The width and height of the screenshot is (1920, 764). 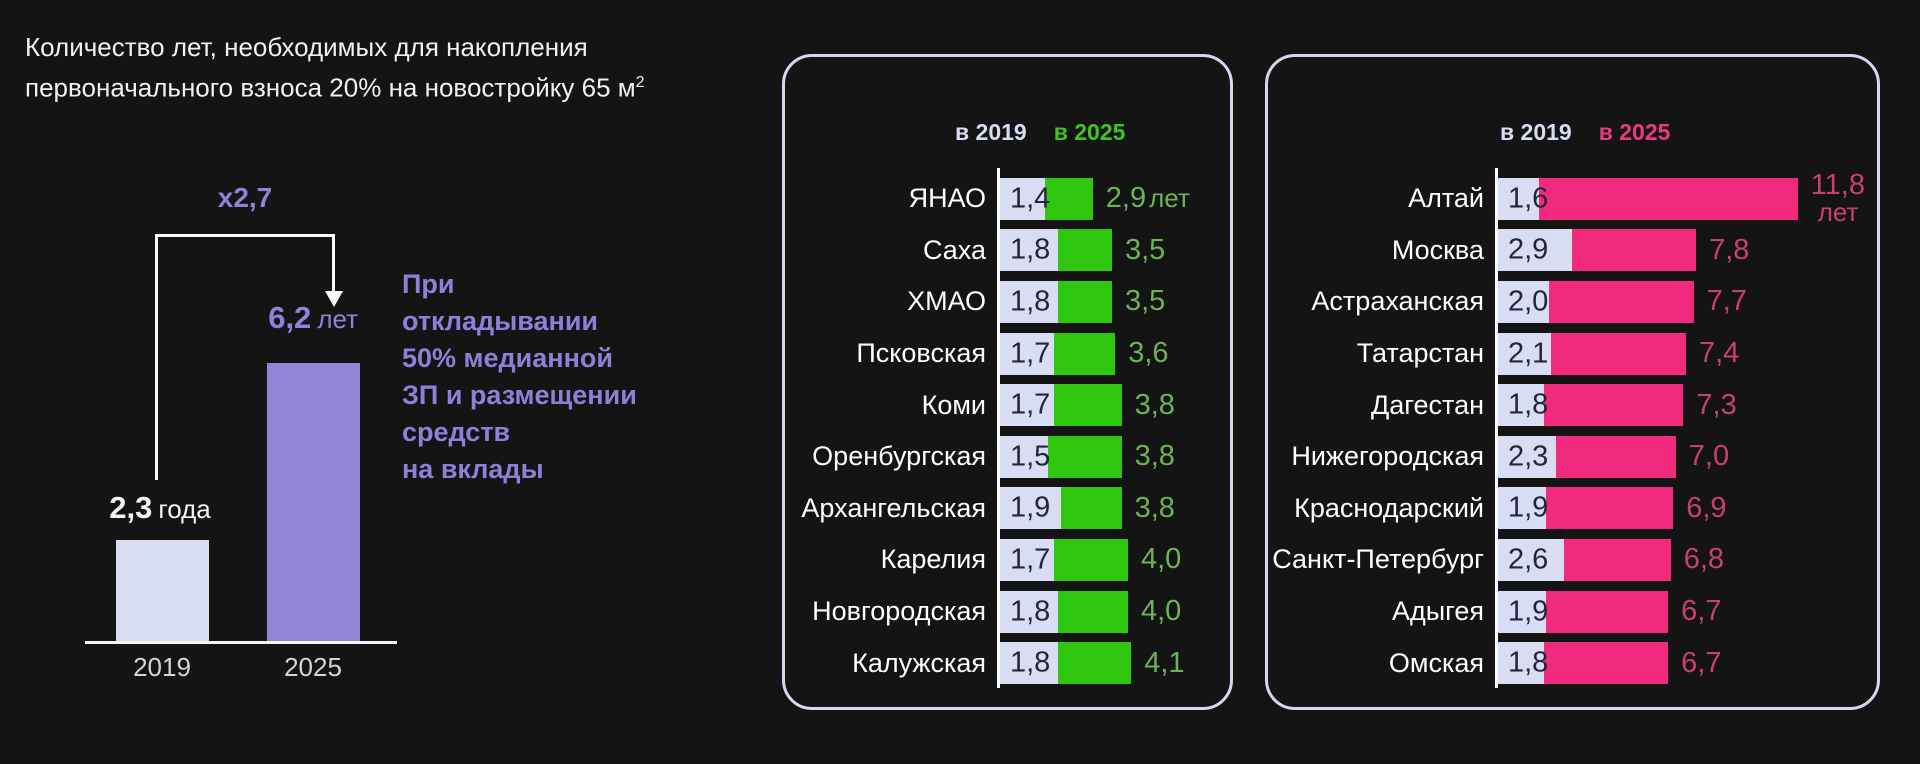 I want to click on chart-row: Москва 2,9 7,8, so click(x=1572, y=251).